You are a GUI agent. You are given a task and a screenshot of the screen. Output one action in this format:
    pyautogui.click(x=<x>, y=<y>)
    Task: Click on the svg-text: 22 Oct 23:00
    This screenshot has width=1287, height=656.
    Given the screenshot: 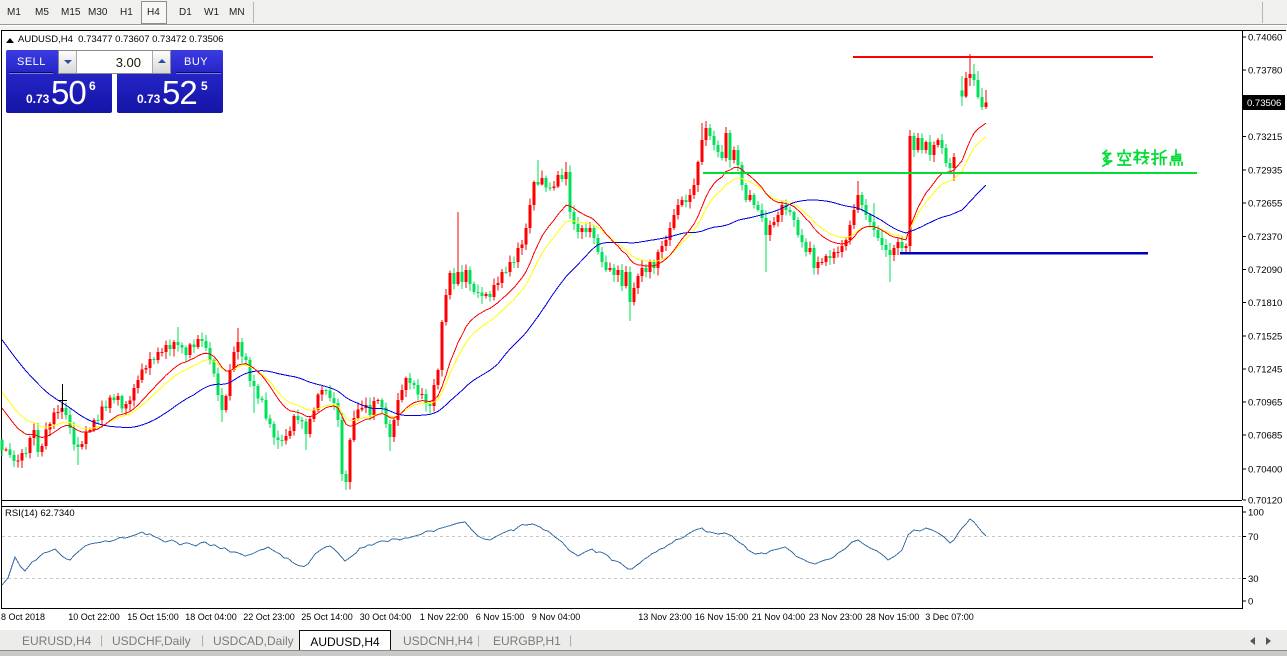 What is the action you would take?
    pyautogui.click(x=269, y=617)
    